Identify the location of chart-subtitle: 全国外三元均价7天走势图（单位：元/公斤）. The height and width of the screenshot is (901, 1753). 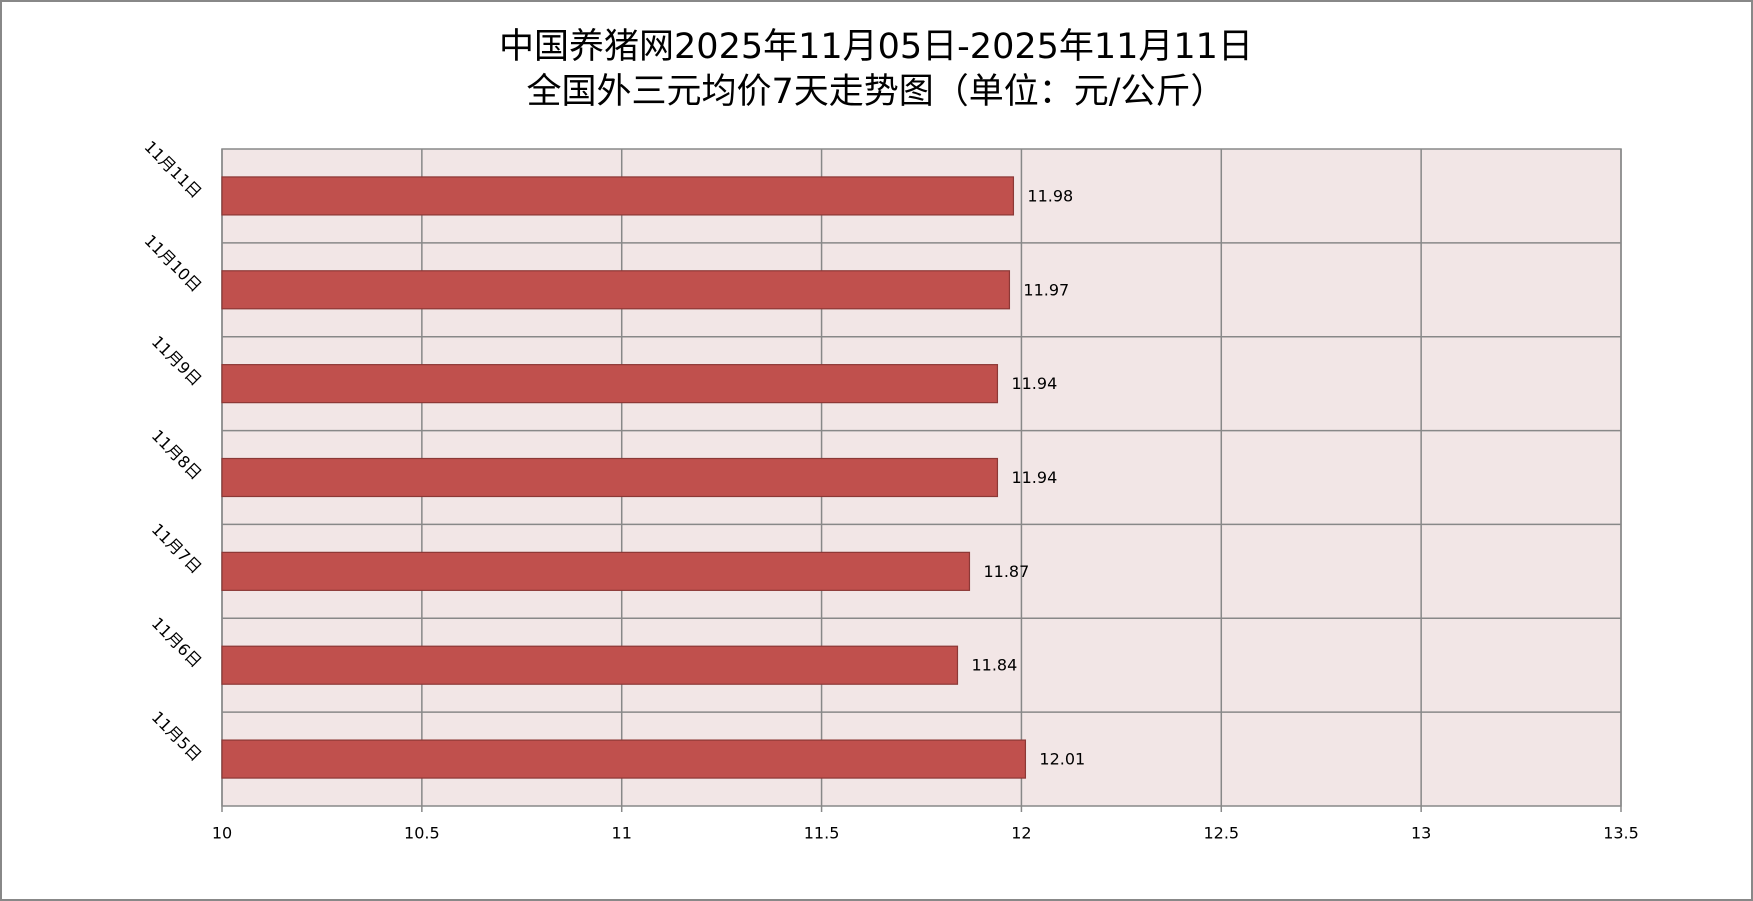
(875, 92).